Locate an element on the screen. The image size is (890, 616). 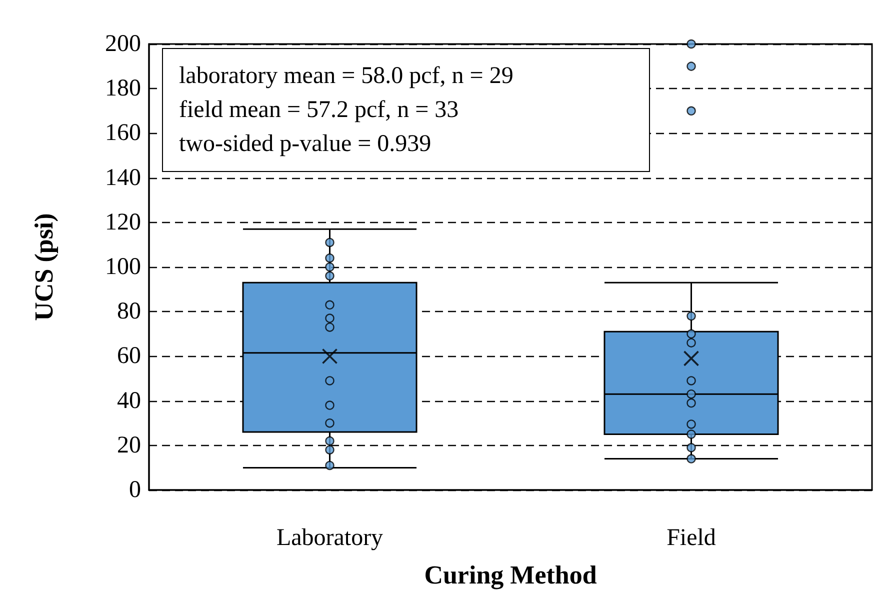
y-tick-label: 60 is located at coordinates (129, 356).